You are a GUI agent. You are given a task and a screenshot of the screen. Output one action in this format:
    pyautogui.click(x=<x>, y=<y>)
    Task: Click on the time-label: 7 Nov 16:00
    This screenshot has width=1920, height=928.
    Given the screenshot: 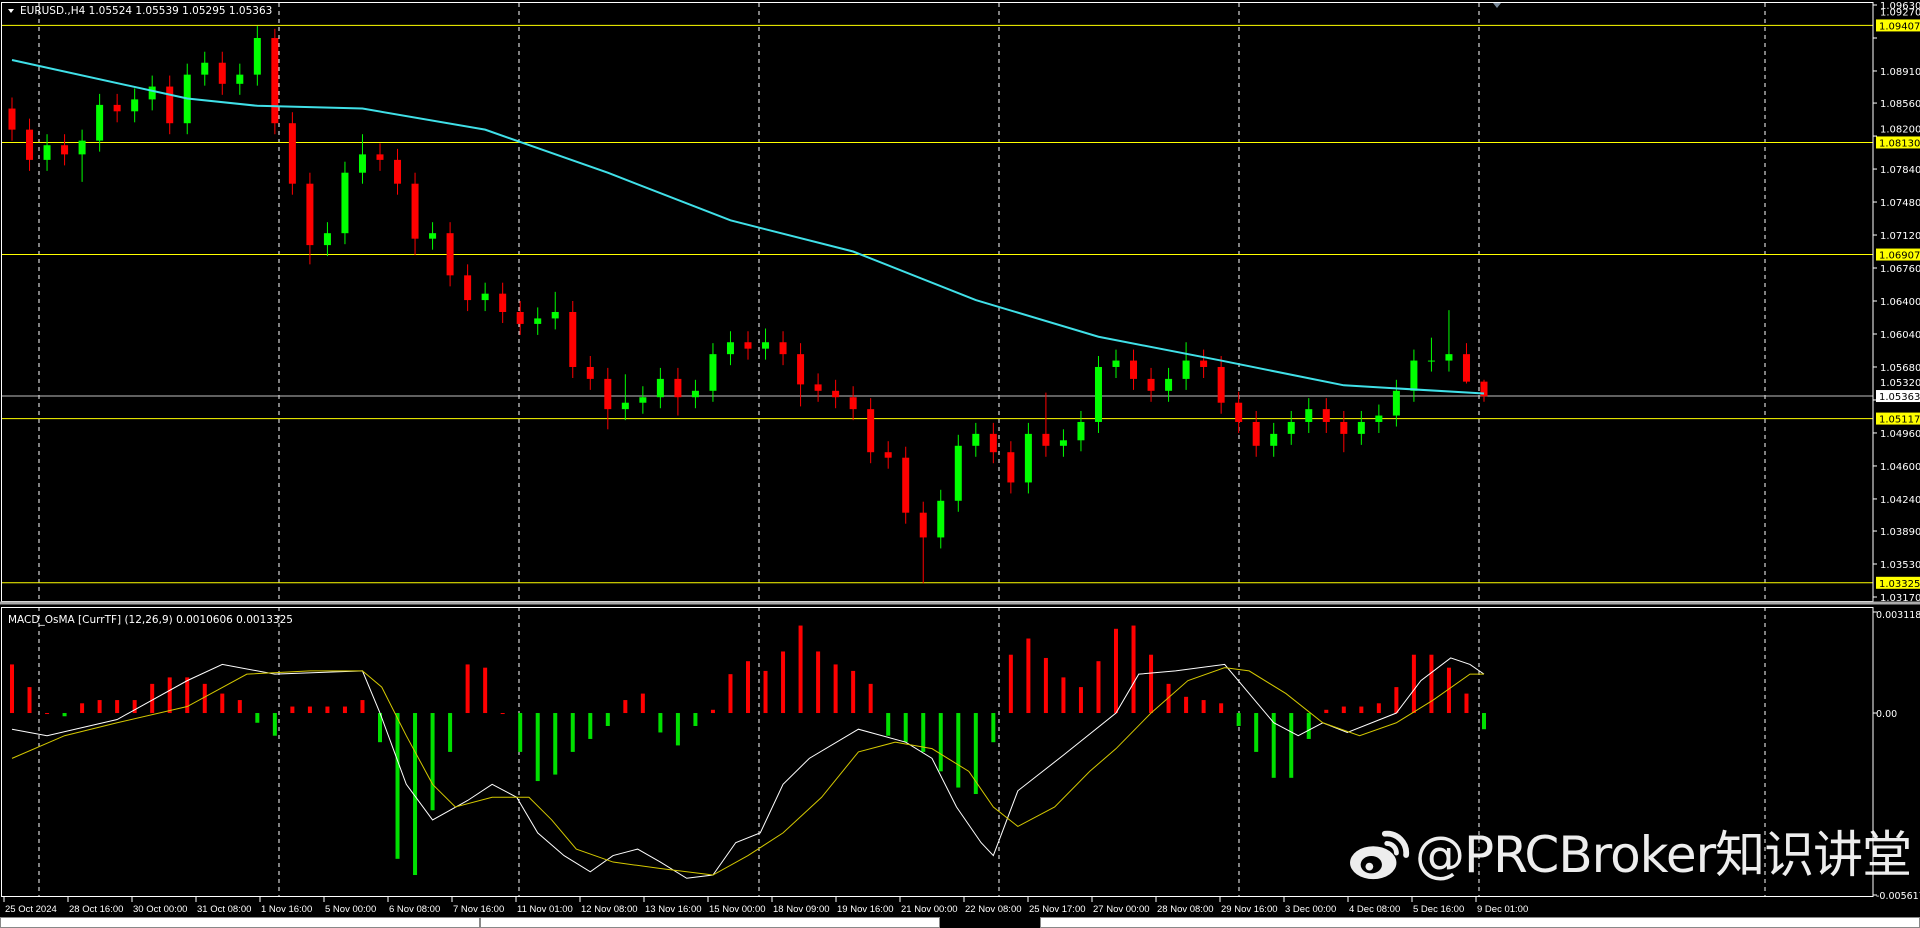 What is the action you would take?
    pyautogui.click(x=478, y=909)
    